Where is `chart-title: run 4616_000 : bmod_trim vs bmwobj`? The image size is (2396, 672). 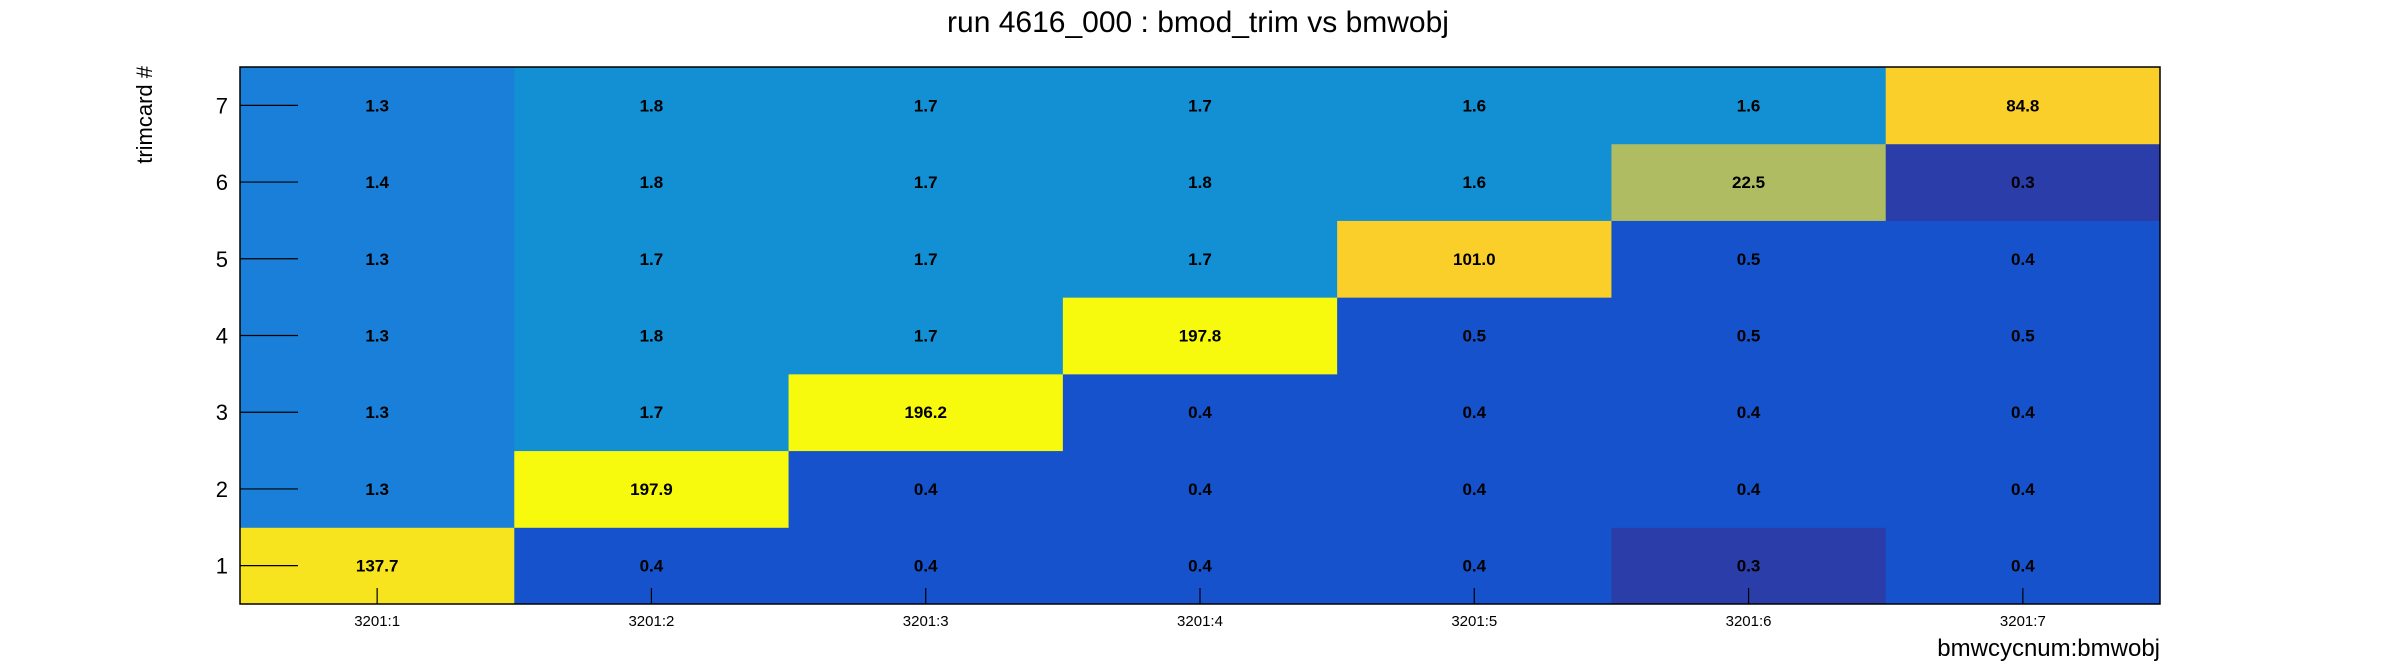 chart-title: run 4616_000 : bmod_trim vs bmwobj is located at coordinates (1198, 22).